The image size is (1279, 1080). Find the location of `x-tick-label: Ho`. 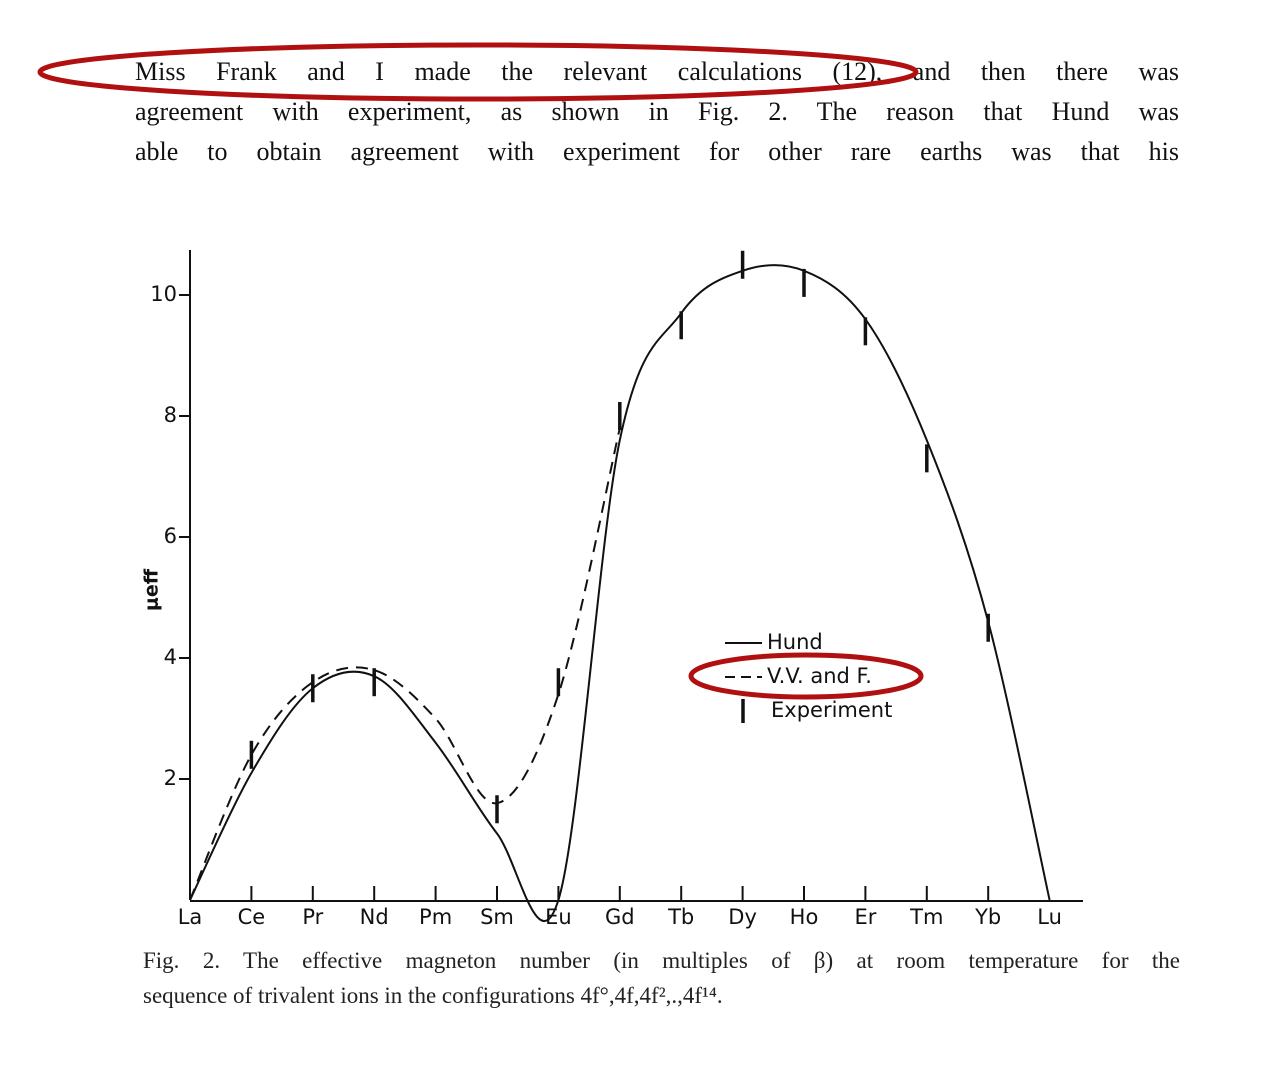

x-tick-label: Ho is located at coordinates (804, 917).